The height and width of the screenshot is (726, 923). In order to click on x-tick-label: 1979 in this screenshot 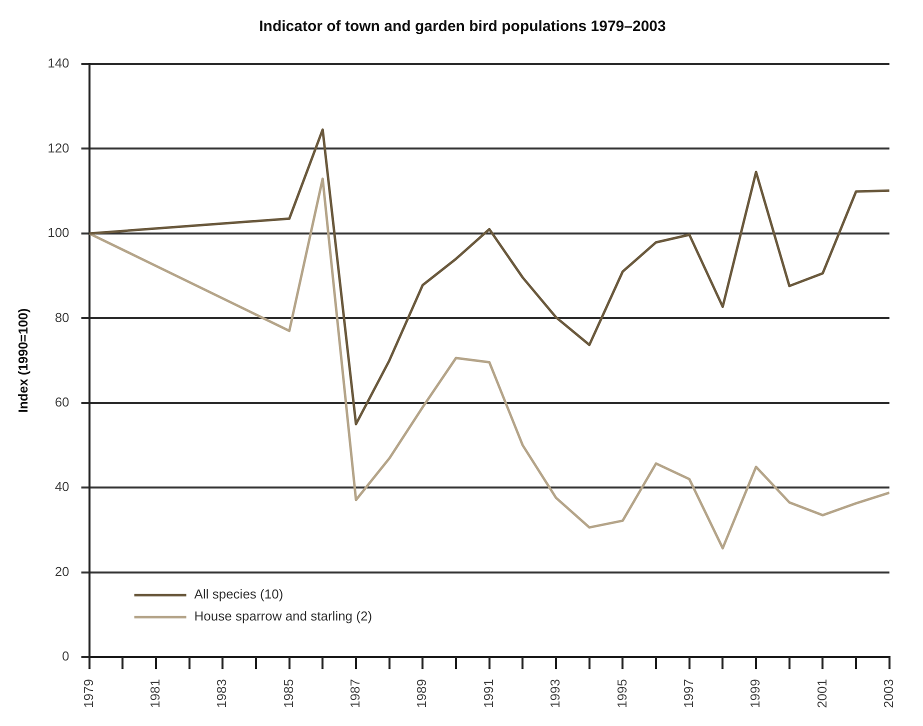, I will do `click(88, 693)`.